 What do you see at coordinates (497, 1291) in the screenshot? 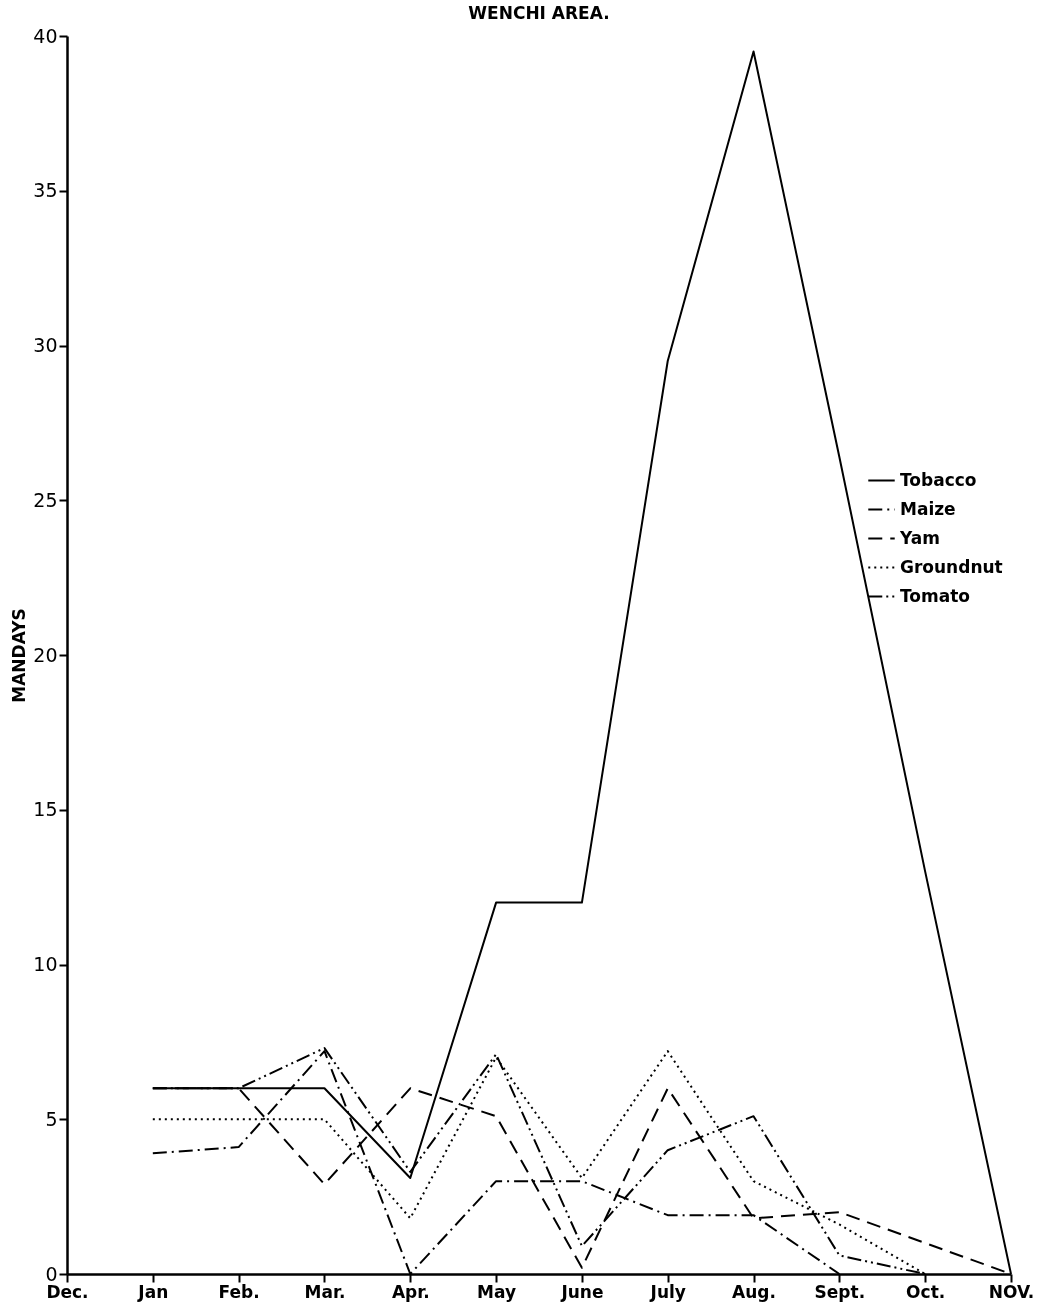
I see `x-tick-label: May` at bounding box center [497, 1291].